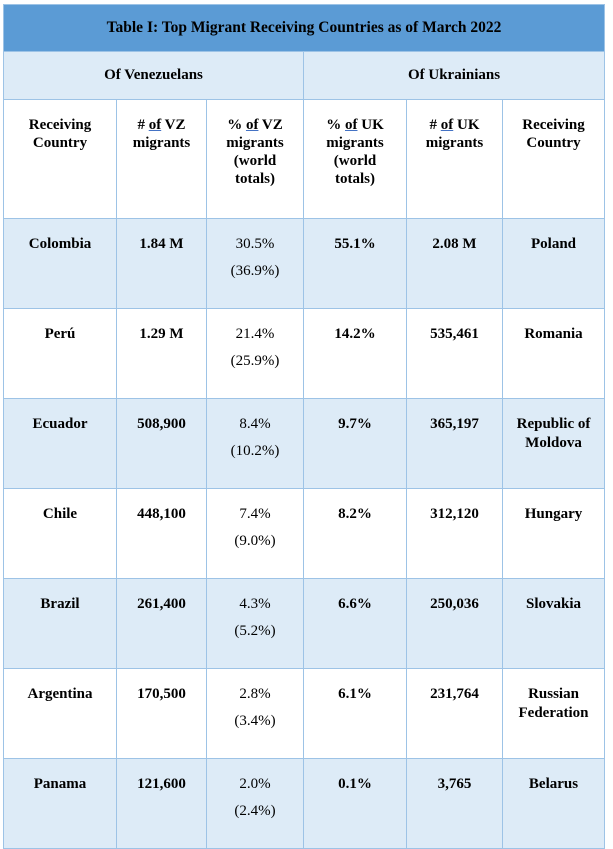  I want to click on col-header-vz-pct: % of VZ migrants (world totals), so click(255, 159).